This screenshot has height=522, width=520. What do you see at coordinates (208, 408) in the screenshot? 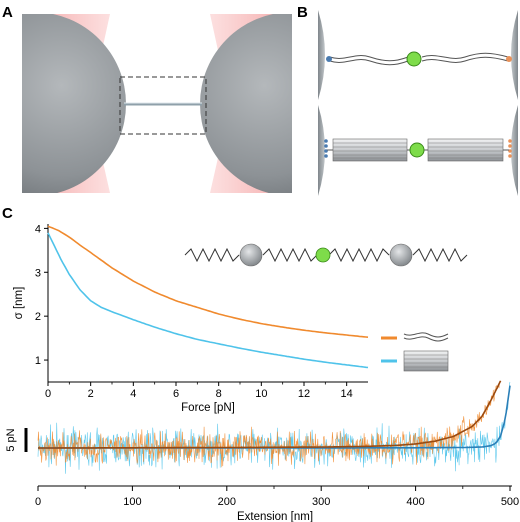
I see `inset-x-label: Force [pN]` at bounding box center [208, 408].